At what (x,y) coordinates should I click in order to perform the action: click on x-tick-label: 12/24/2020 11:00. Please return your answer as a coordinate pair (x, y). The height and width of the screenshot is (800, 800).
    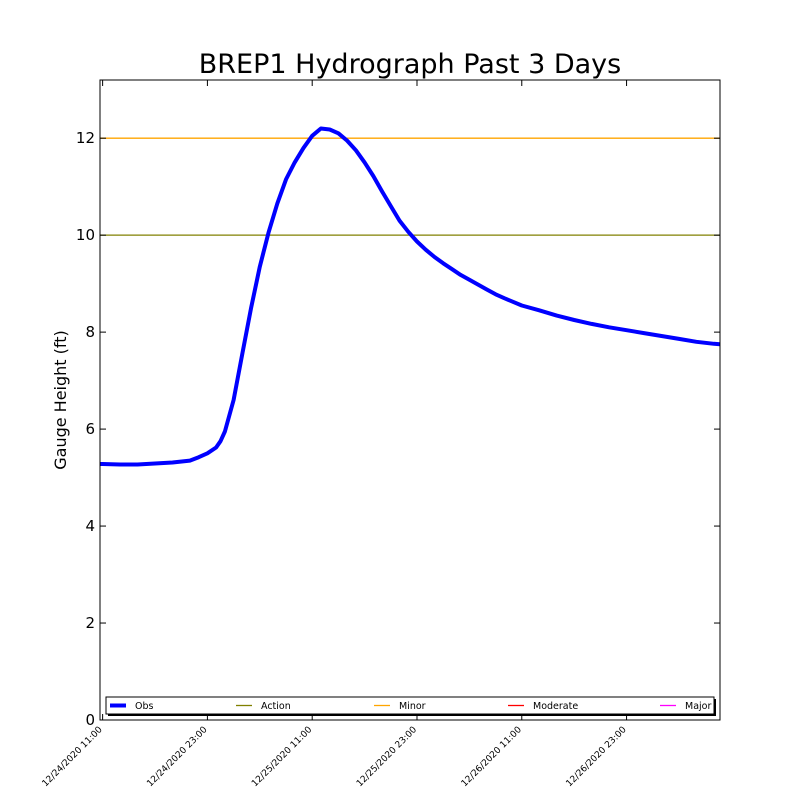
    Looking at the image, I should click on (73, 757).